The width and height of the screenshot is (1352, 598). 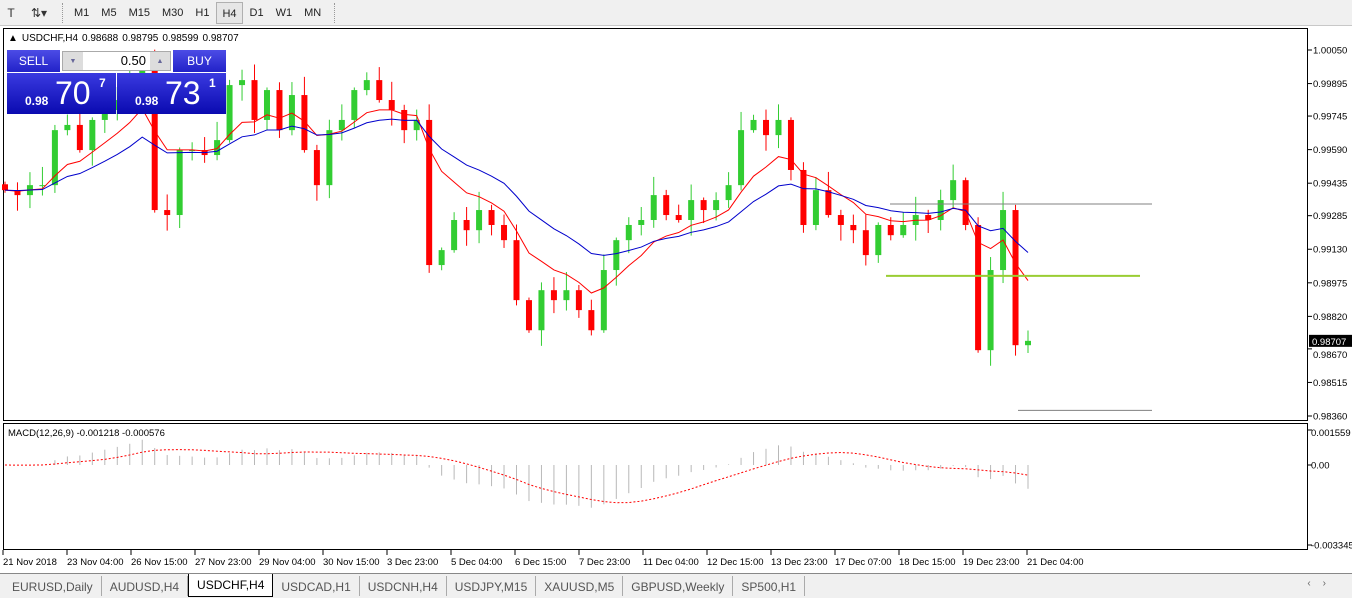 I want to click on buy-button: BUY, so click(x=199, y=61).